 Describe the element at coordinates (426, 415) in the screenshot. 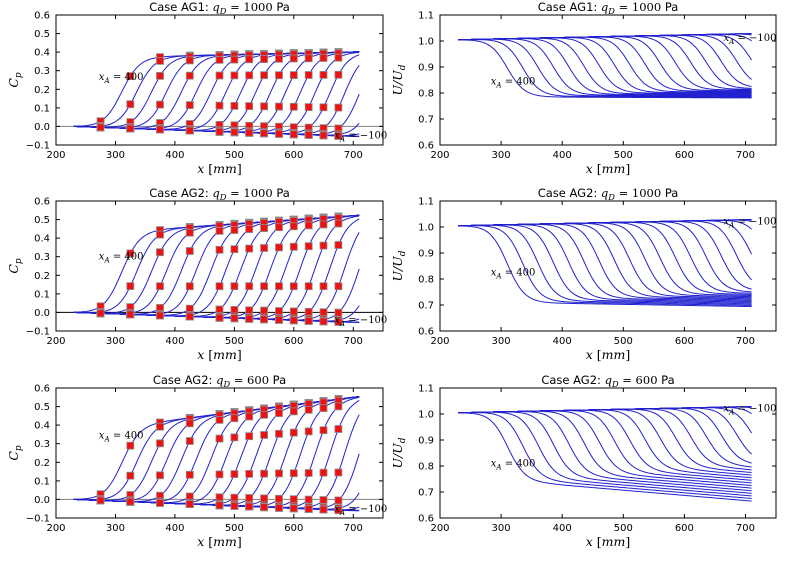

I see `y-tick-label: 1.0` at that location.